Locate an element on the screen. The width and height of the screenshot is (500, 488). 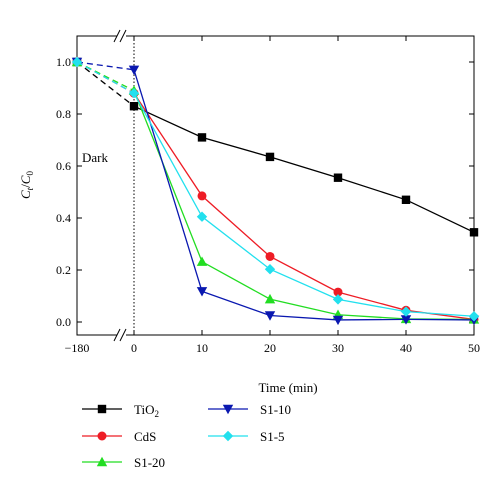
x-tick-label: 10 is located at coordinates (202, 348).